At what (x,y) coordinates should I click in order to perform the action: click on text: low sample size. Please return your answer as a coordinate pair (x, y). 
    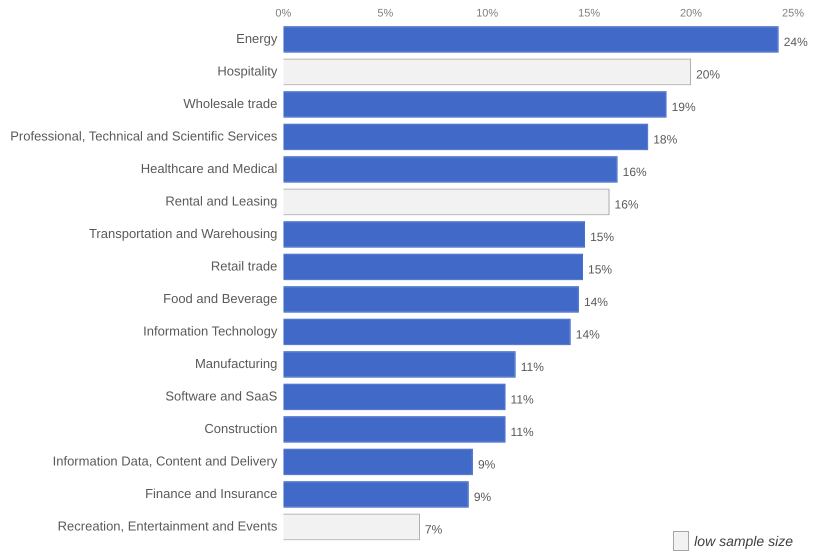
    Looking at the image, I should click on (743, 541).